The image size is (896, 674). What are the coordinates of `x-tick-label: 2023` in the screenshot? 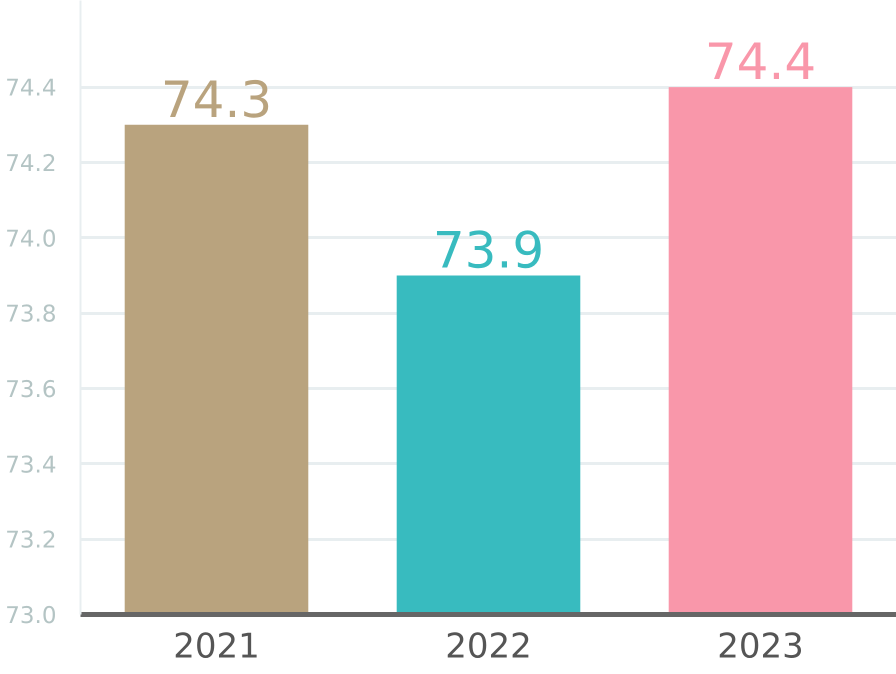 It's located at (760, 646).